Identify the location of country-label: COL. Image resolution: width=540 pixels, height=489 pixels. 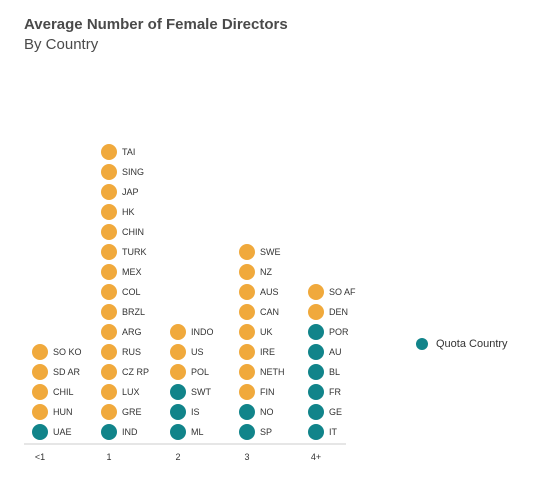
(131, 292).